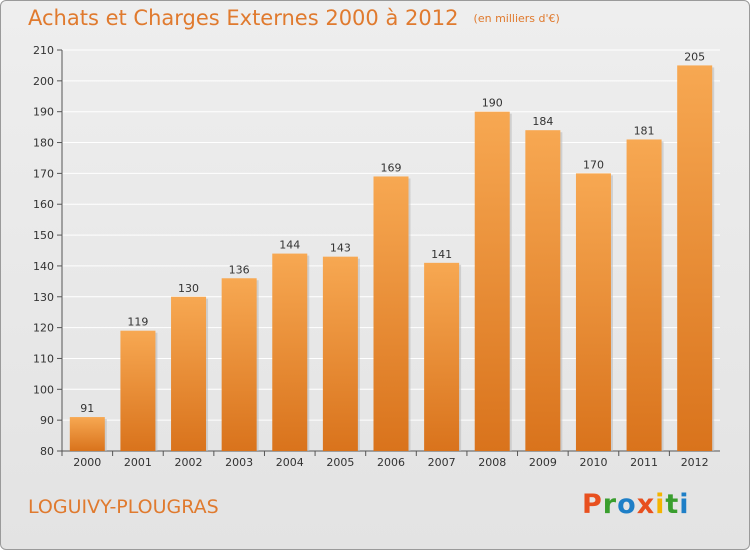 The height and width of the screenshot is (550, 750). Describe the element at coordinates (43, 358) in the screenshot. I see `y-tick-label: 110` at that location.